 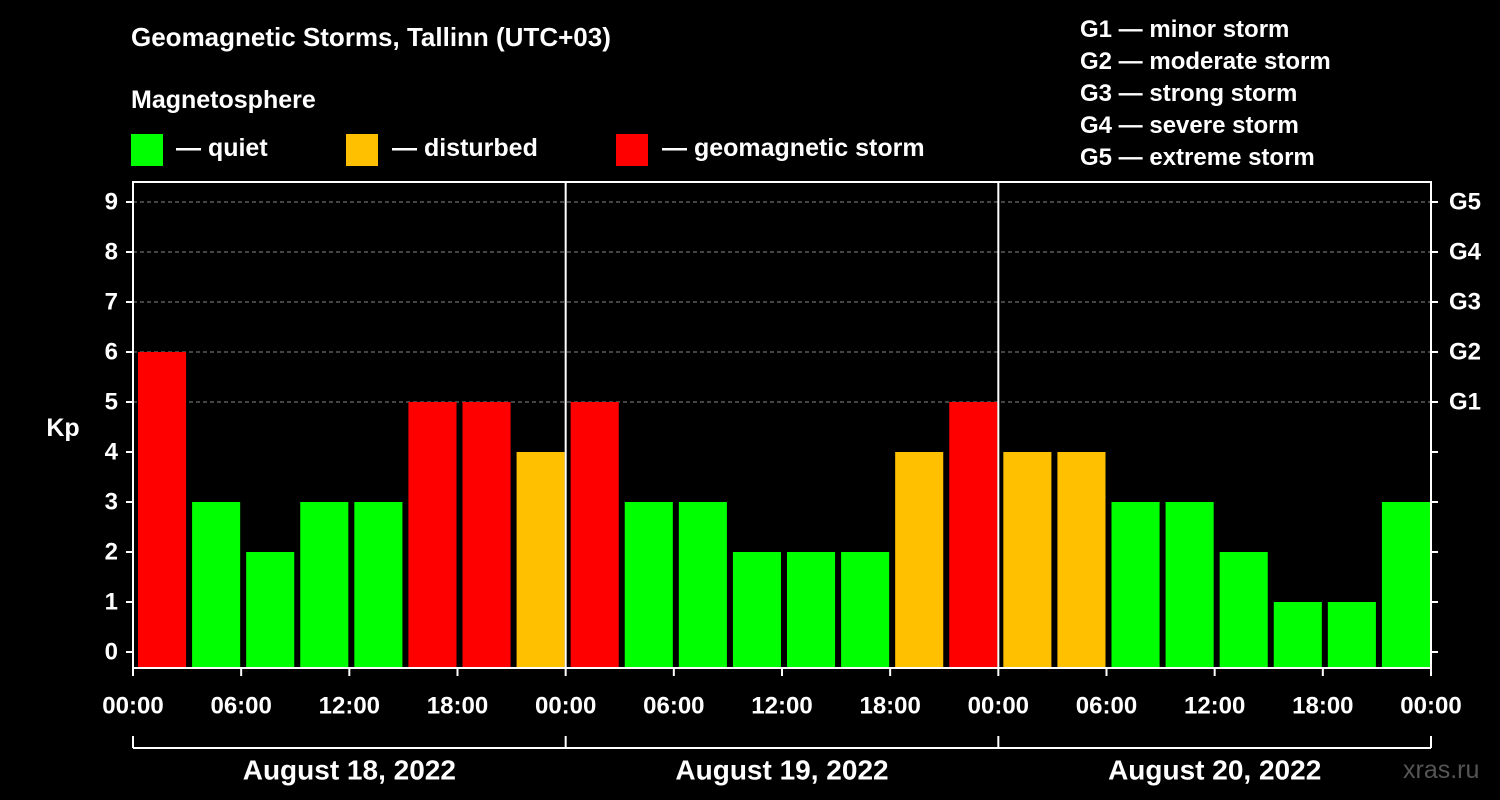 What do you see at coordinates (1441, 770) in the screenshot?
I see `watermark: xras.ru` at bounding box center [1441, 770].